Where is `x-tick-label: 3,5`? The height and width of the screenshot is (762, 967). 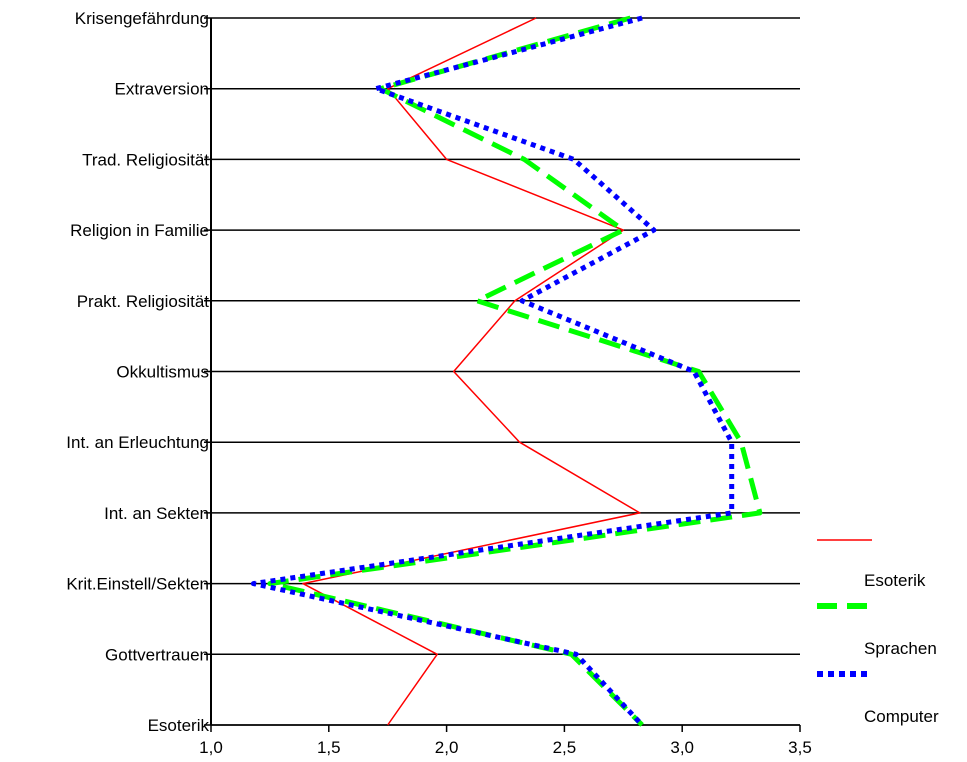
x-tick-label: 3,5 is located at coordinates (800, 747).